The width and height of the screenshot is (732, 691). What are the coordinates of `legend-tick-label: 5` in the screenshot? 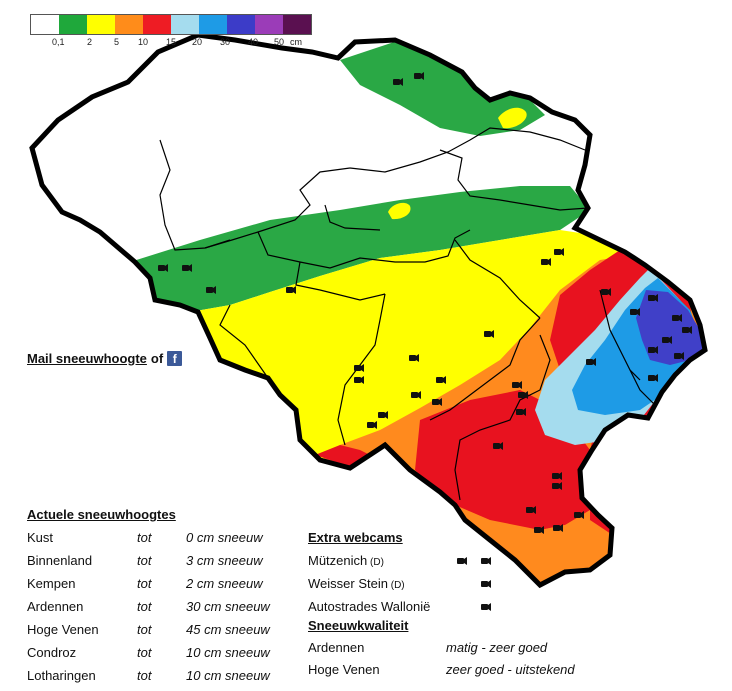 It's located at (117, 42).